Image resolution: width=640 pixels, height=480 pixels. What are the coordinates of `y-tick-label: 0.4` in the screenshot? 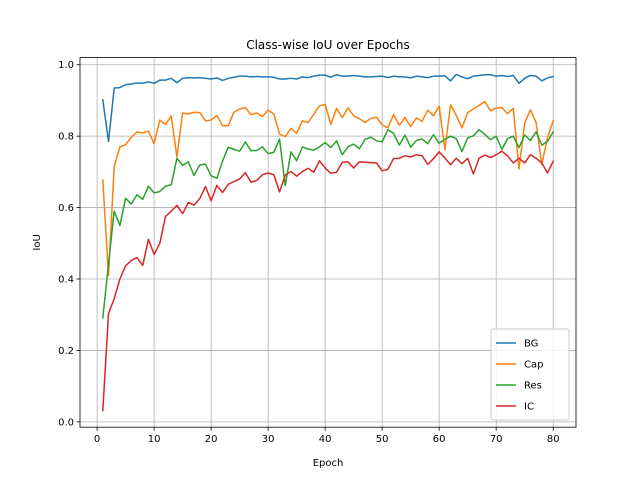 It's located at (66, 280).